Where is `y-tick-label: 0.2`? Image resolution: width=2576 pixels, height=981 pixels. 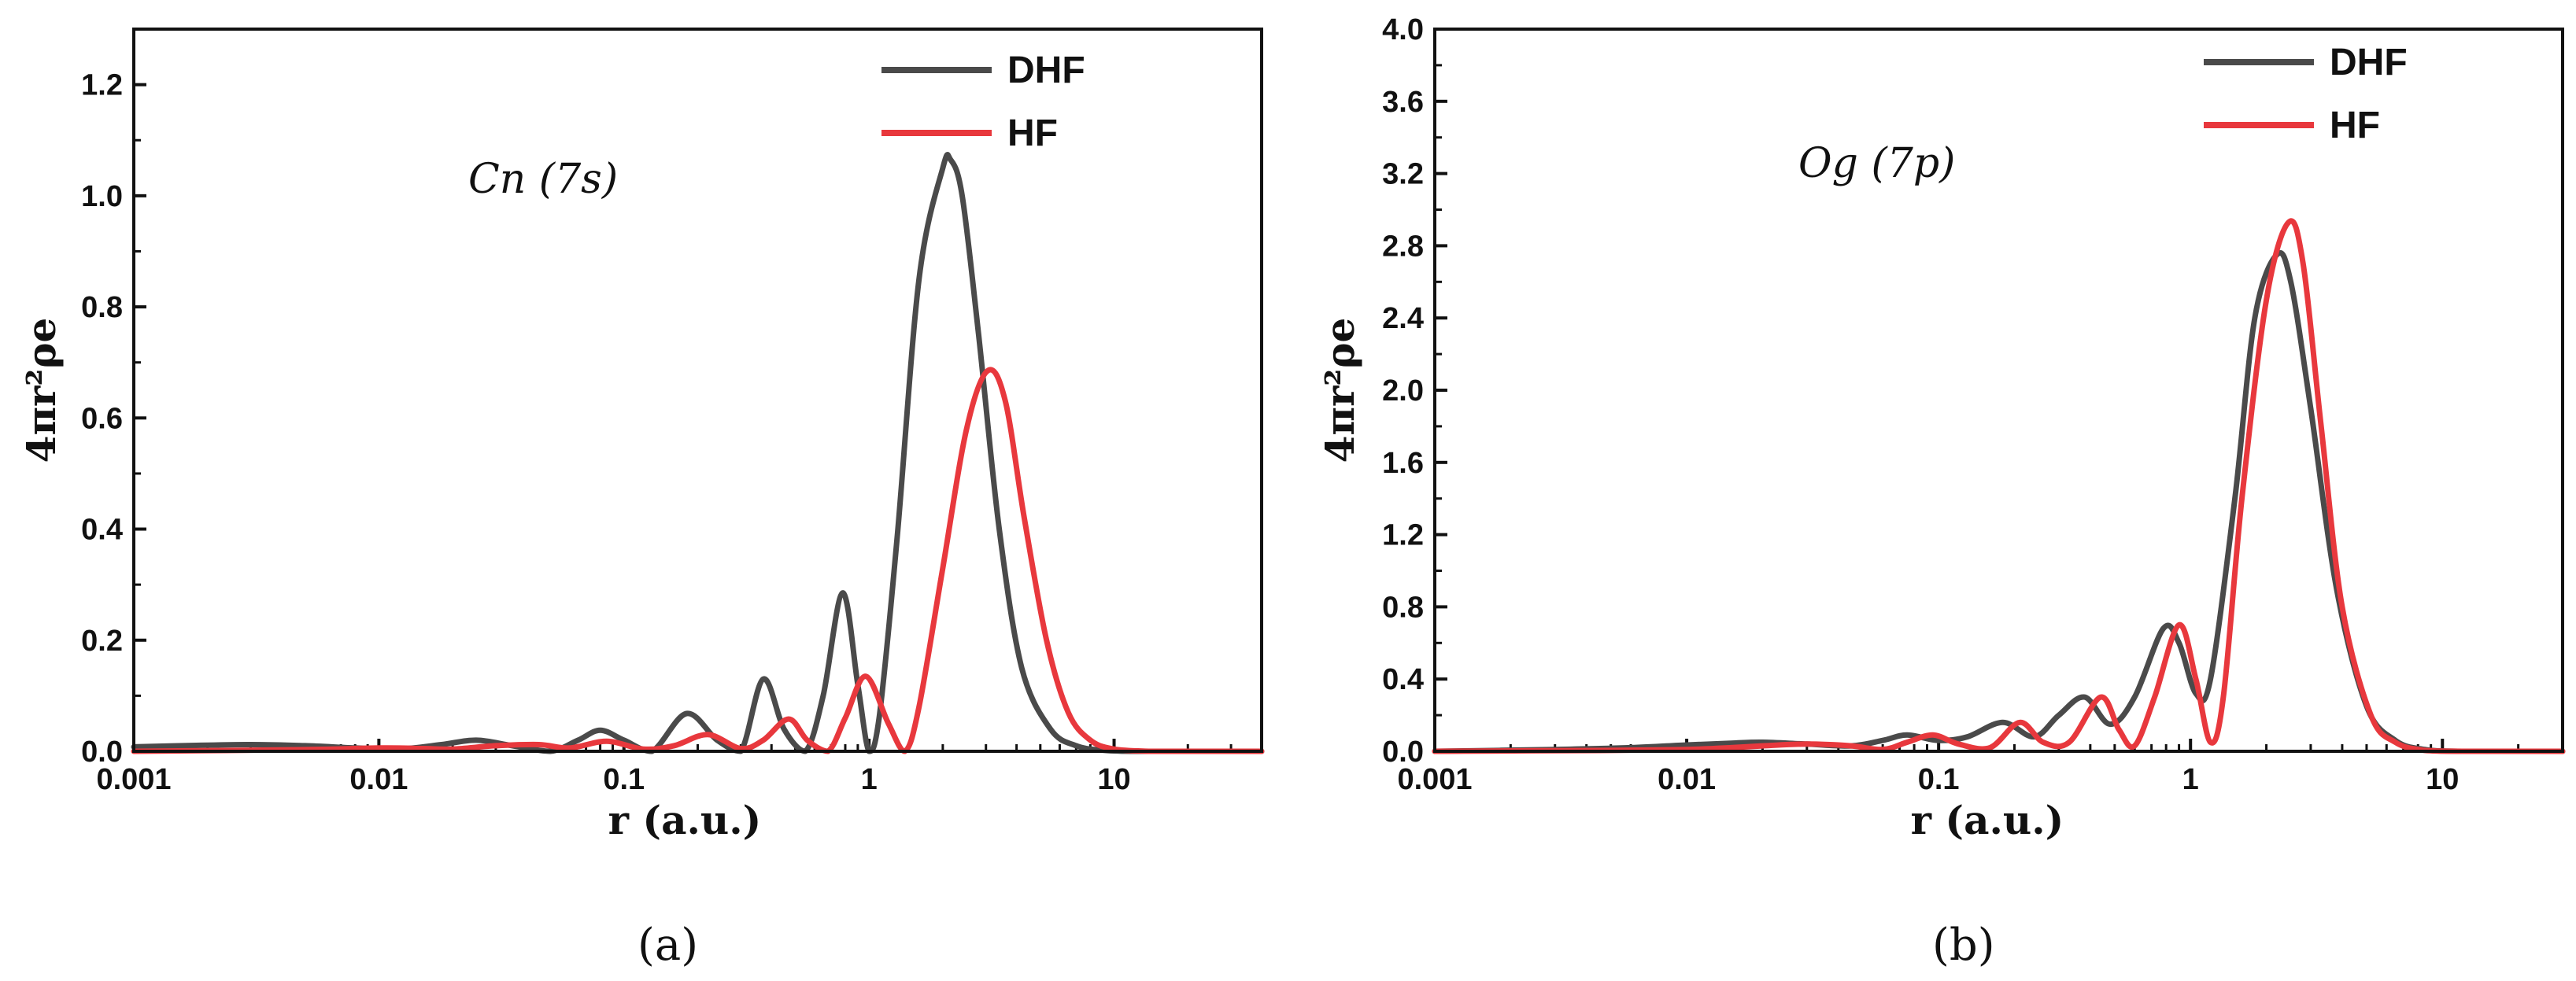 y-tick-label: 0.2 is located at coordinates (102, 641).